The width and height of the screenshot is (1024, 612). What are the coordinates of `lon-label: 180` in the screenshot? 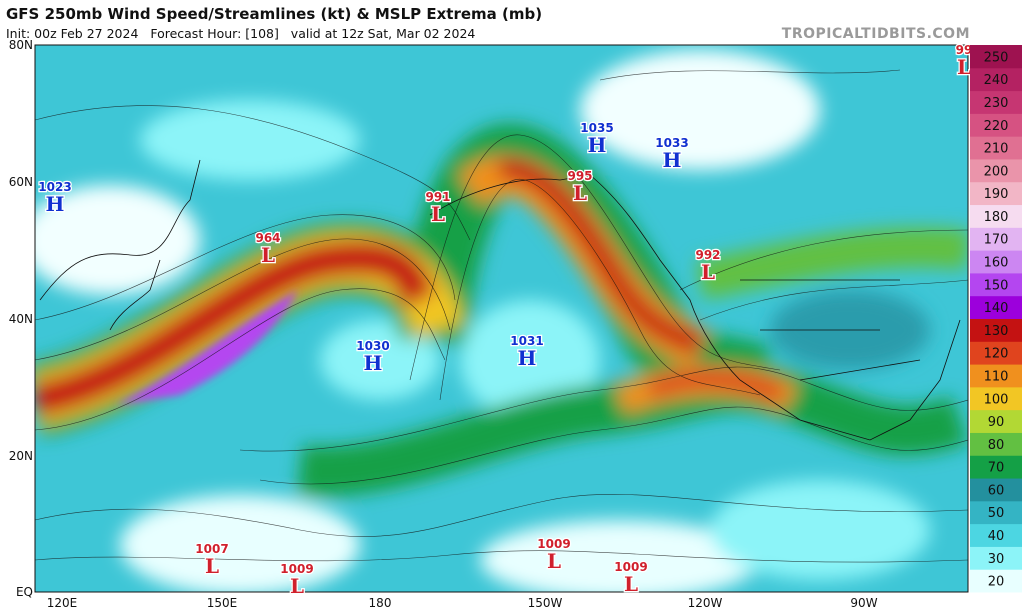 It's located at (380, 603).